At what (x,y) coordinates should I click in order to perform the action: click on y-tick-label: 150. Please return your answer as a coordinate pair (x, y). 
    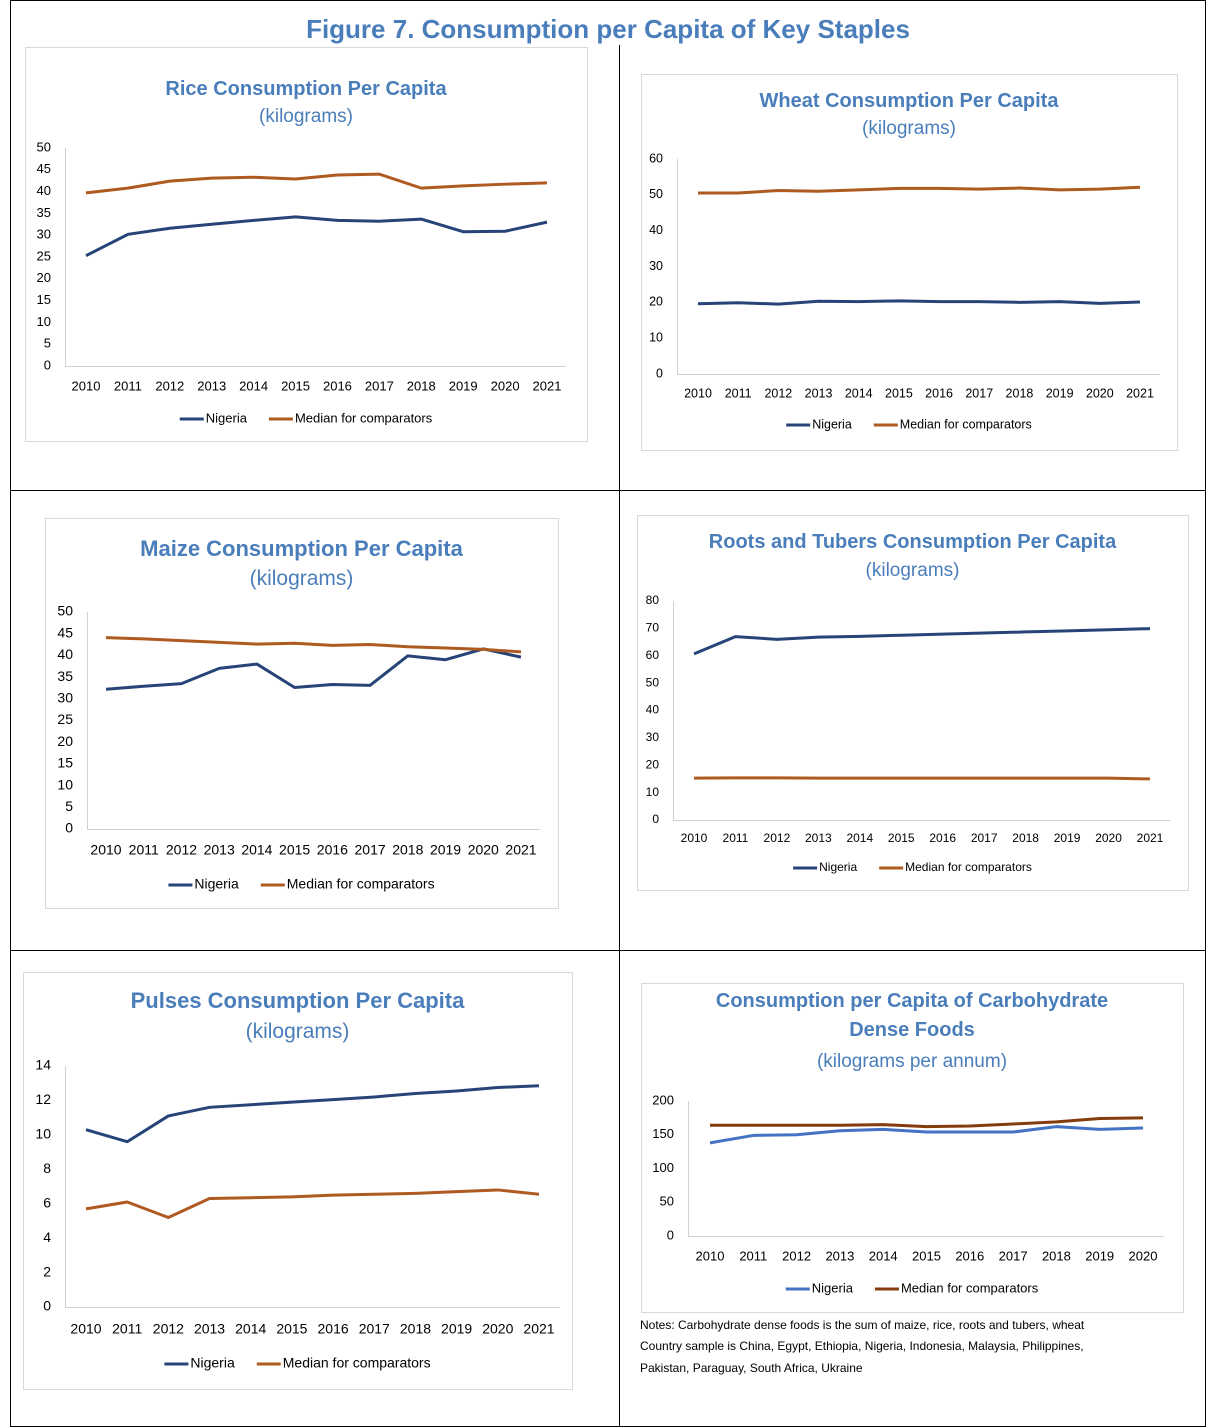
    Looking at the image, I should click on (663, 1133).